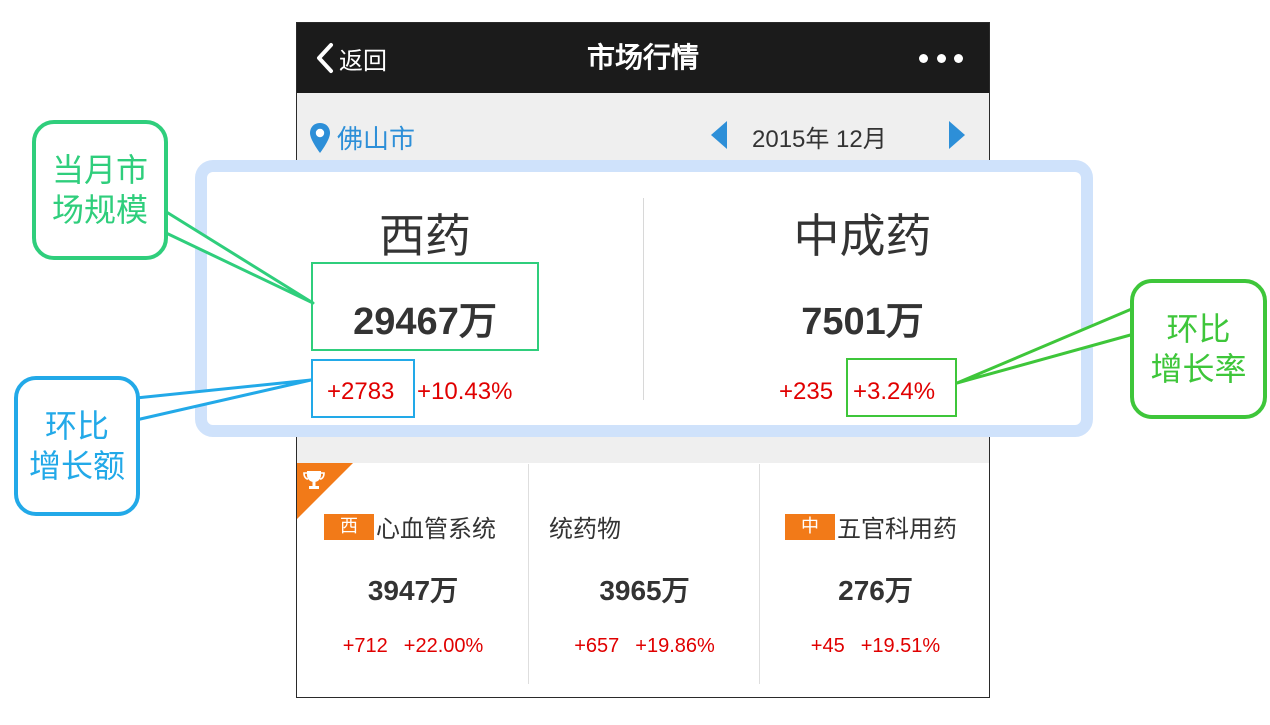  Describe the element at coordinates (862, 298) in the screenshot. I see `chinese-medicine-summary: 中成药 7501万 +235 +3.24%` at that location.